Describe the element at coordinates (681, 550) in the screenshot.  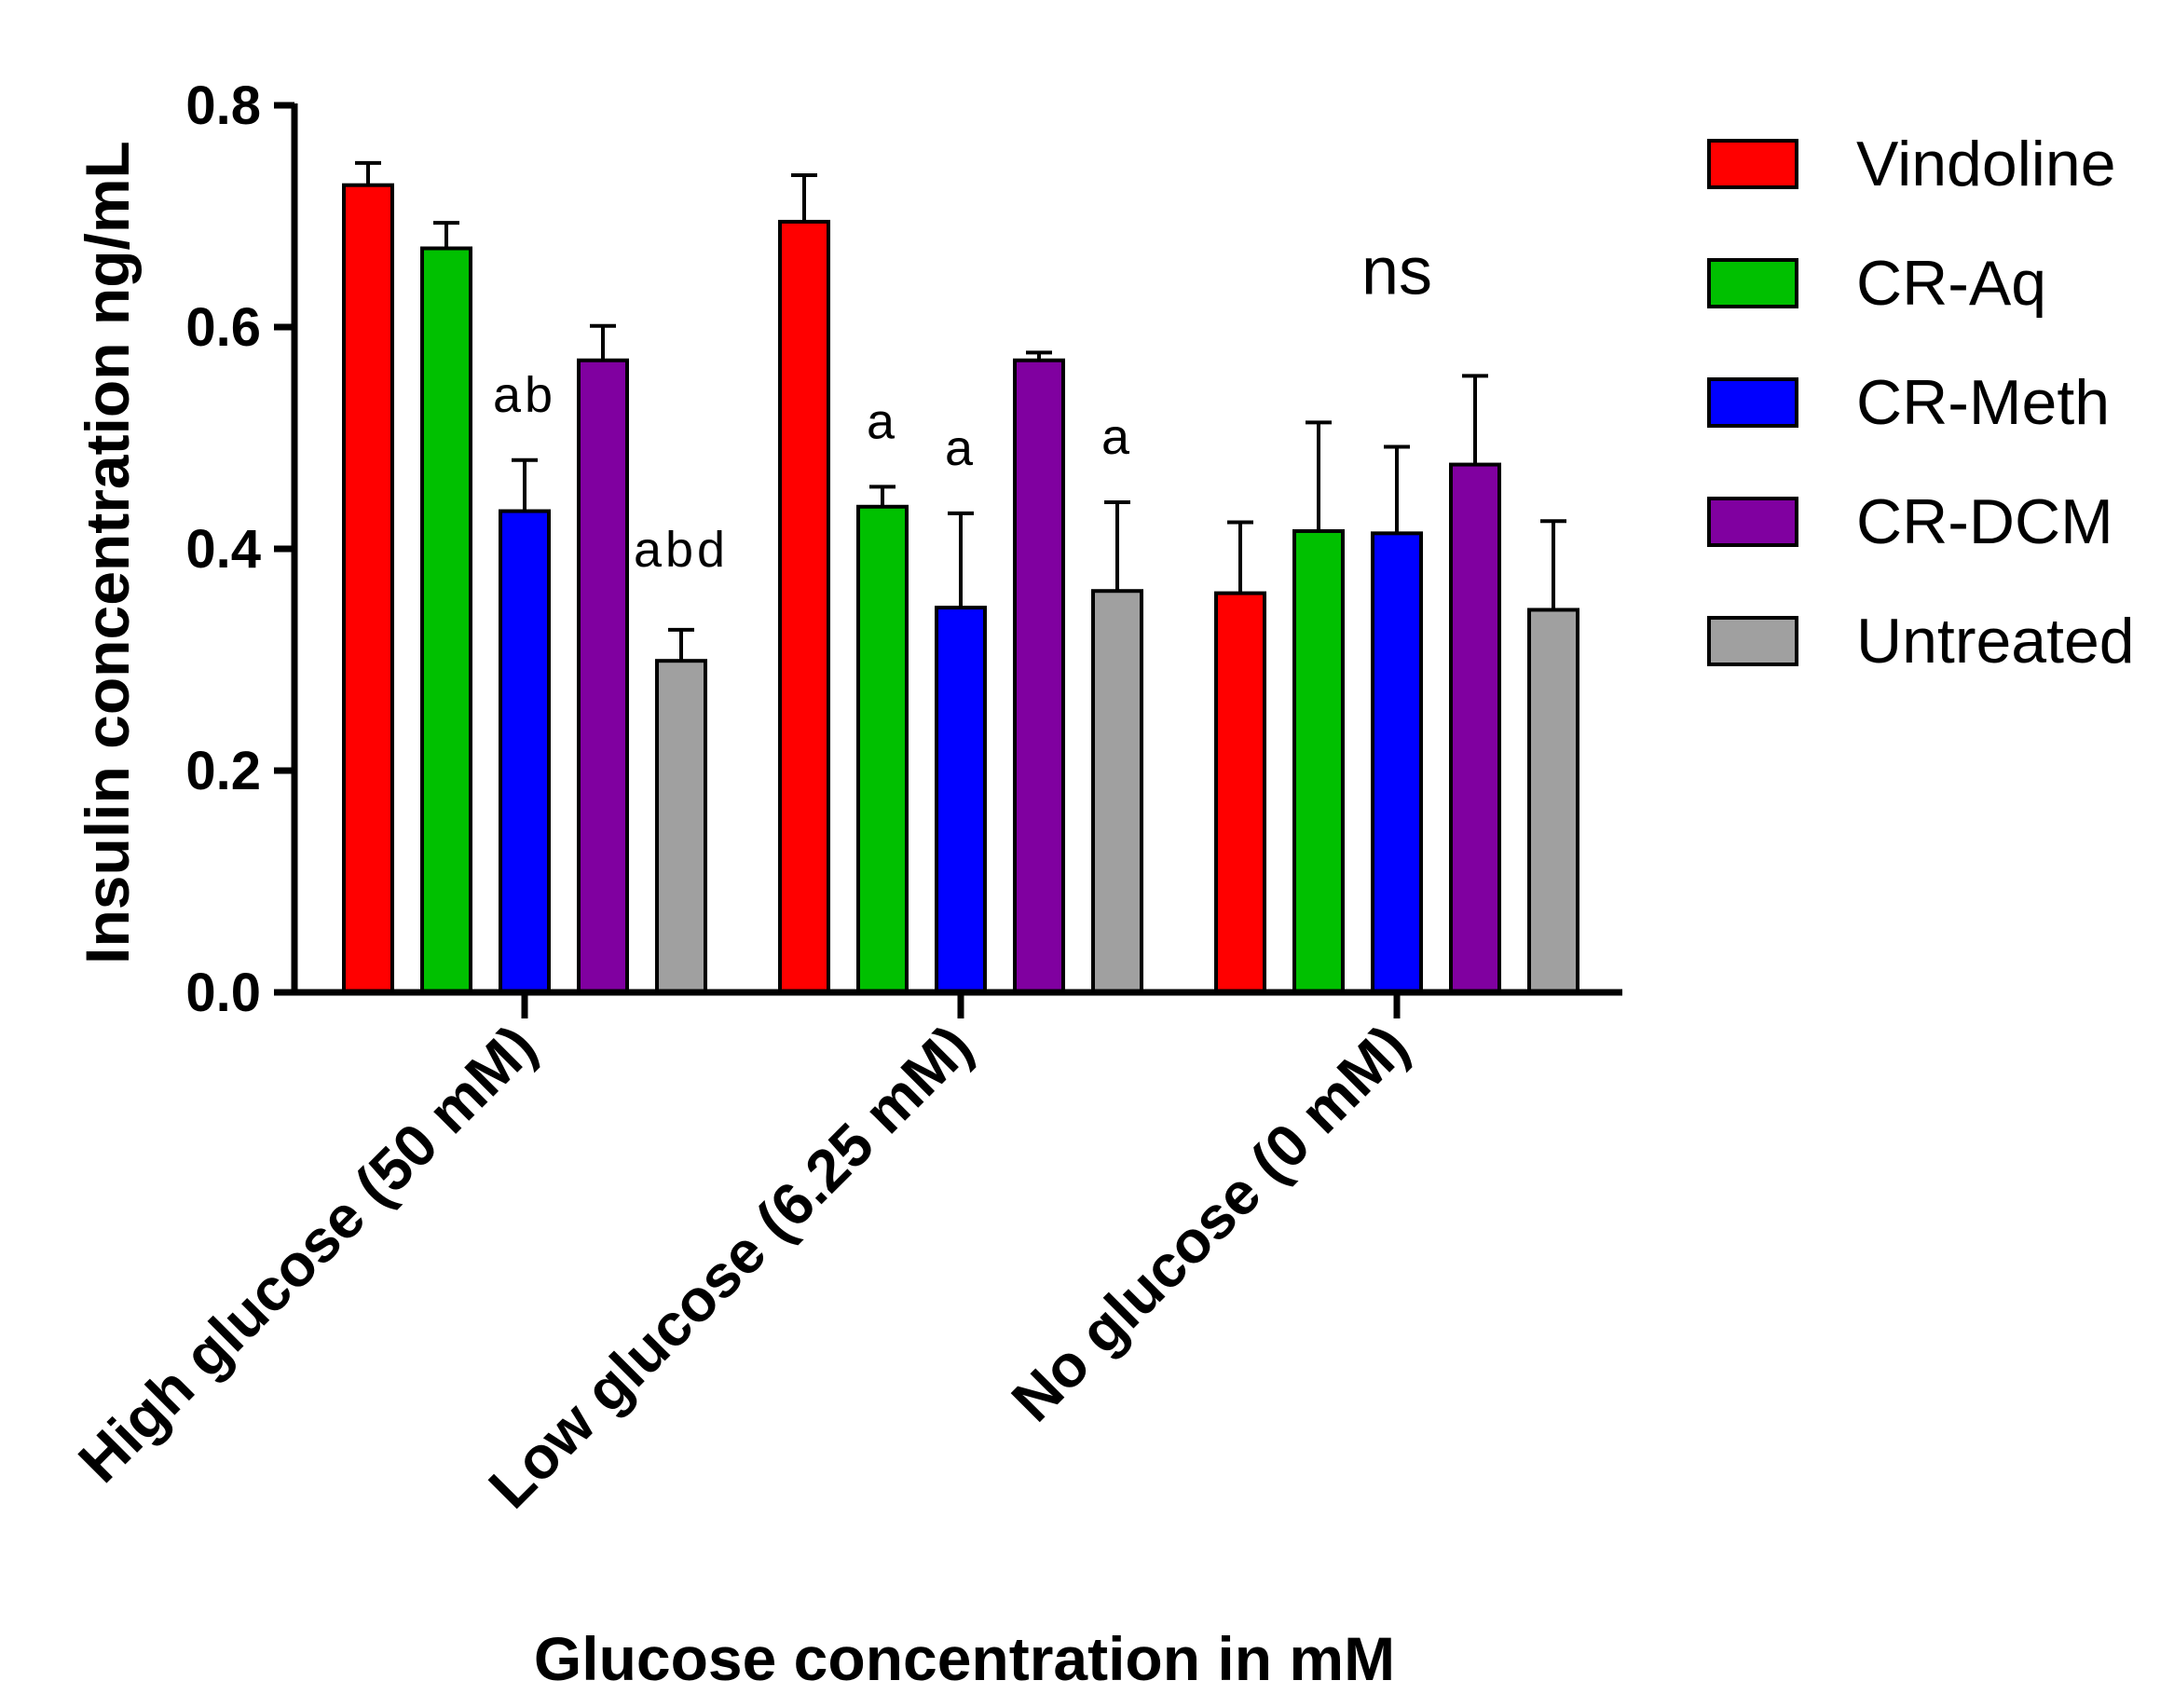
I see `significance-label: abd` at that location.